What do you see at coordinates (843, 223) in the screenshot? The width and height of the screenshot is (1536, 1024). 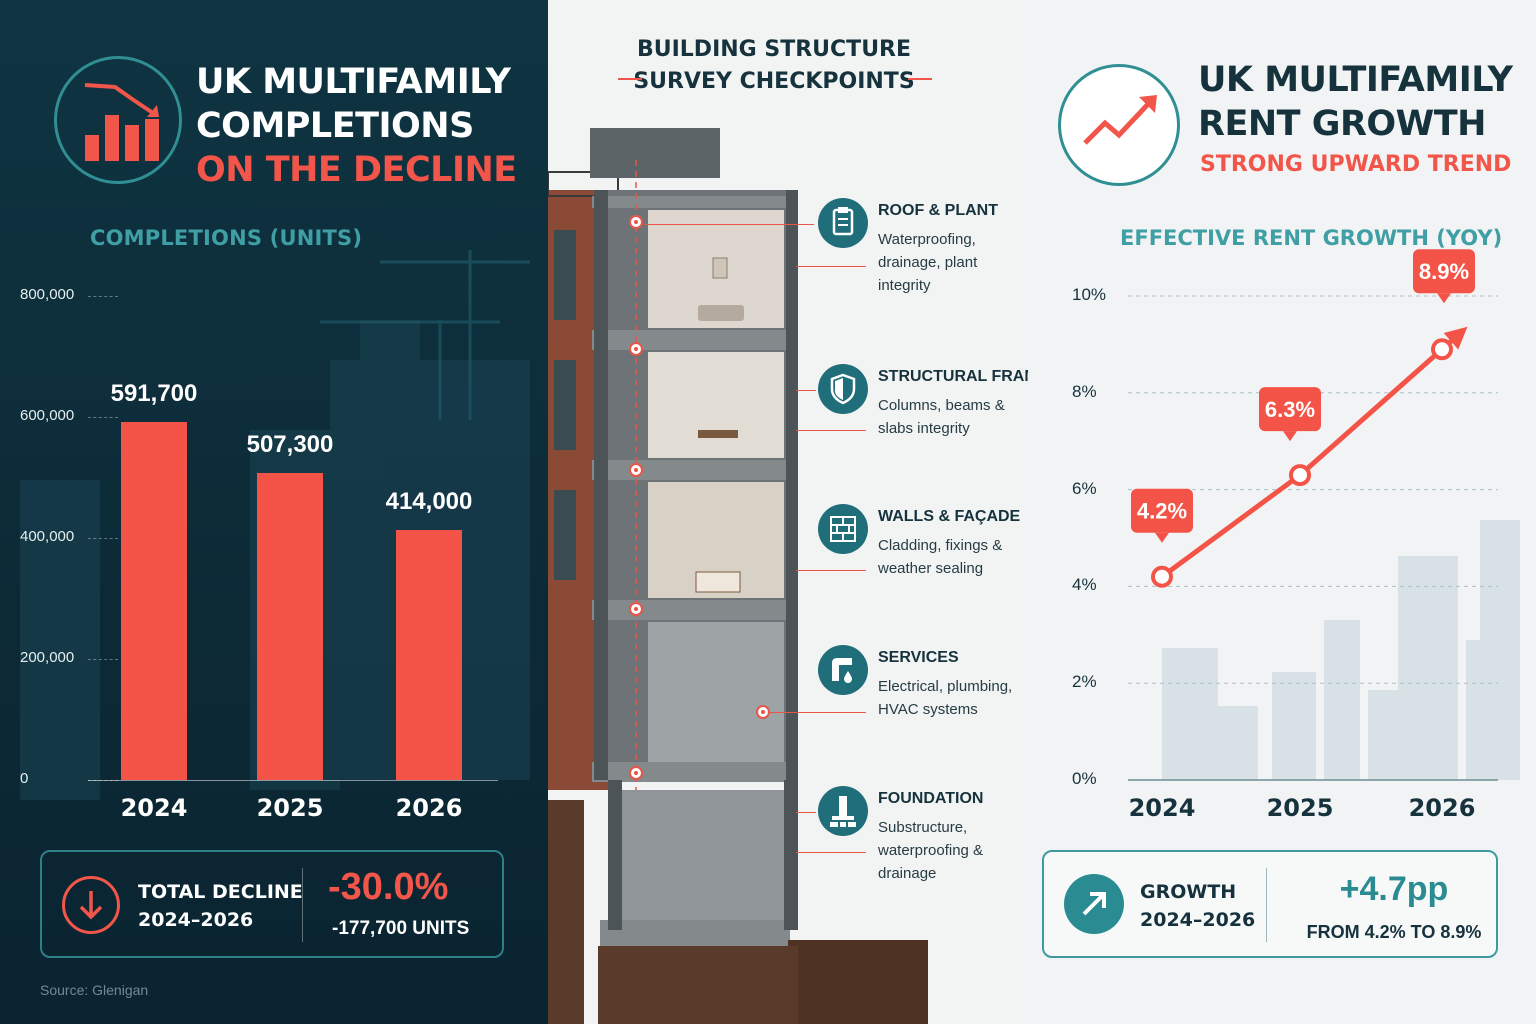 I see `clipboard-icon` at bounding box center [843, 223].